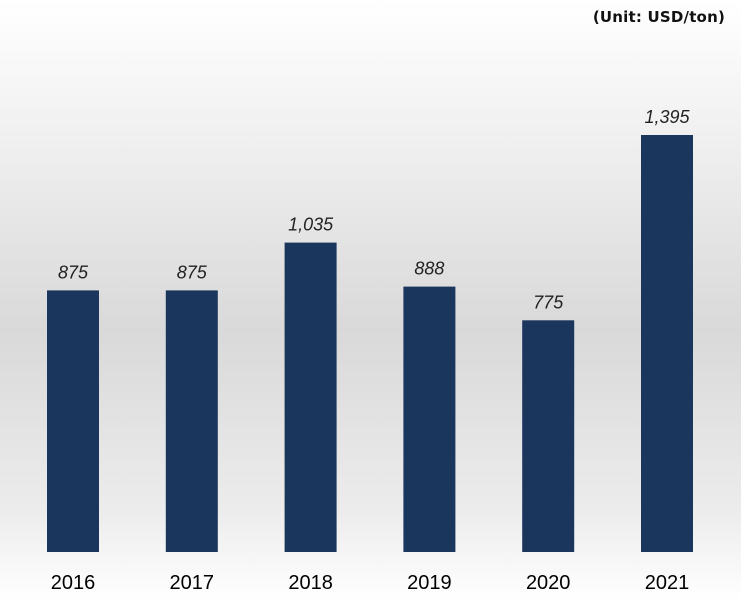 The height and width of the screenshot is (600, 741). Describe the element at coordinates (548, 583) in the screenshot. I see `x-tick-label-2020: 2020` at that location.